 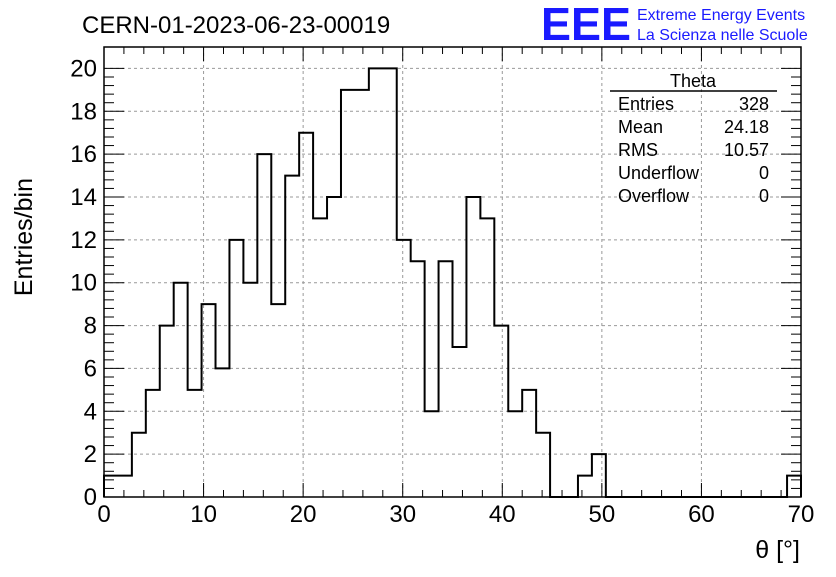 What do you see at coordinates (83, 154) in the screenshot?
I see `y-tick-label: 16` at bounding box center [83, 154].